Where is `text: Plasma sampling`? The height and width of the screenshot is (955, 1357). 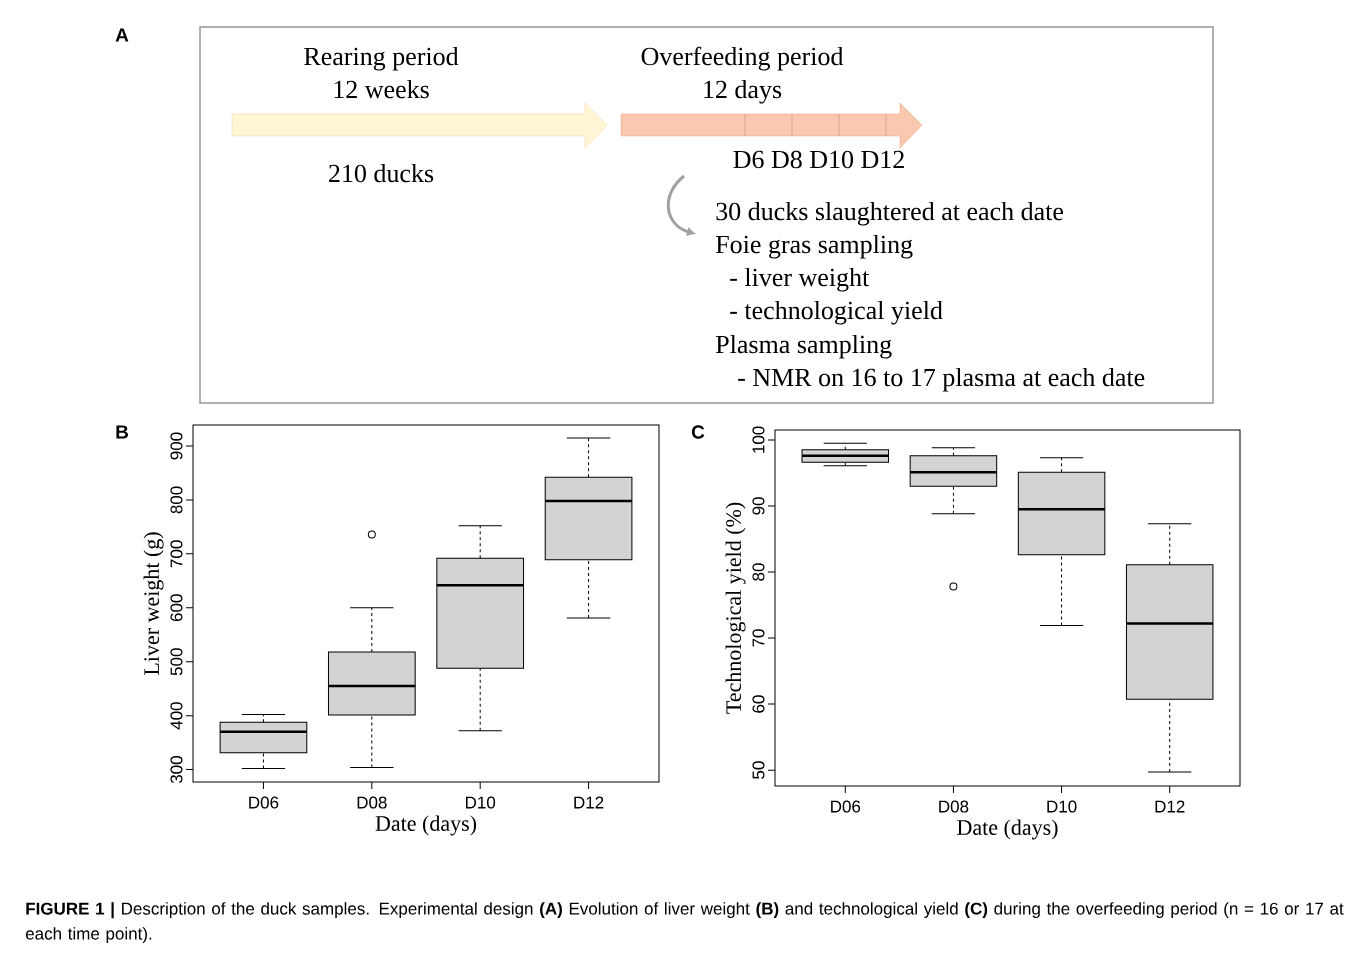 text: Plasma sampling is located at coordinates (803, 346).